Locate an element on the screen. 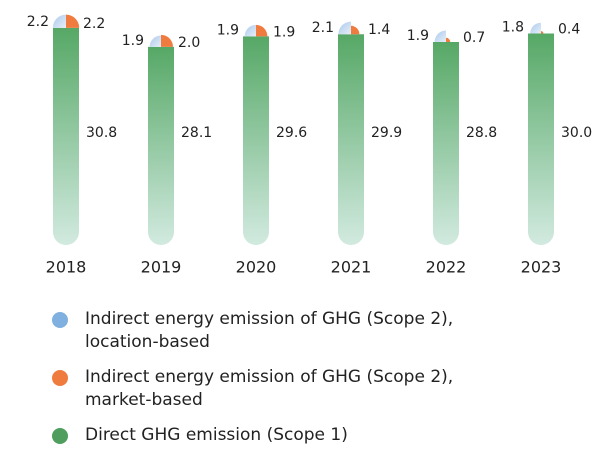 This screenshot has width=595, height=459. x-tick-label: 2020 is located at coordinates (256, 267).